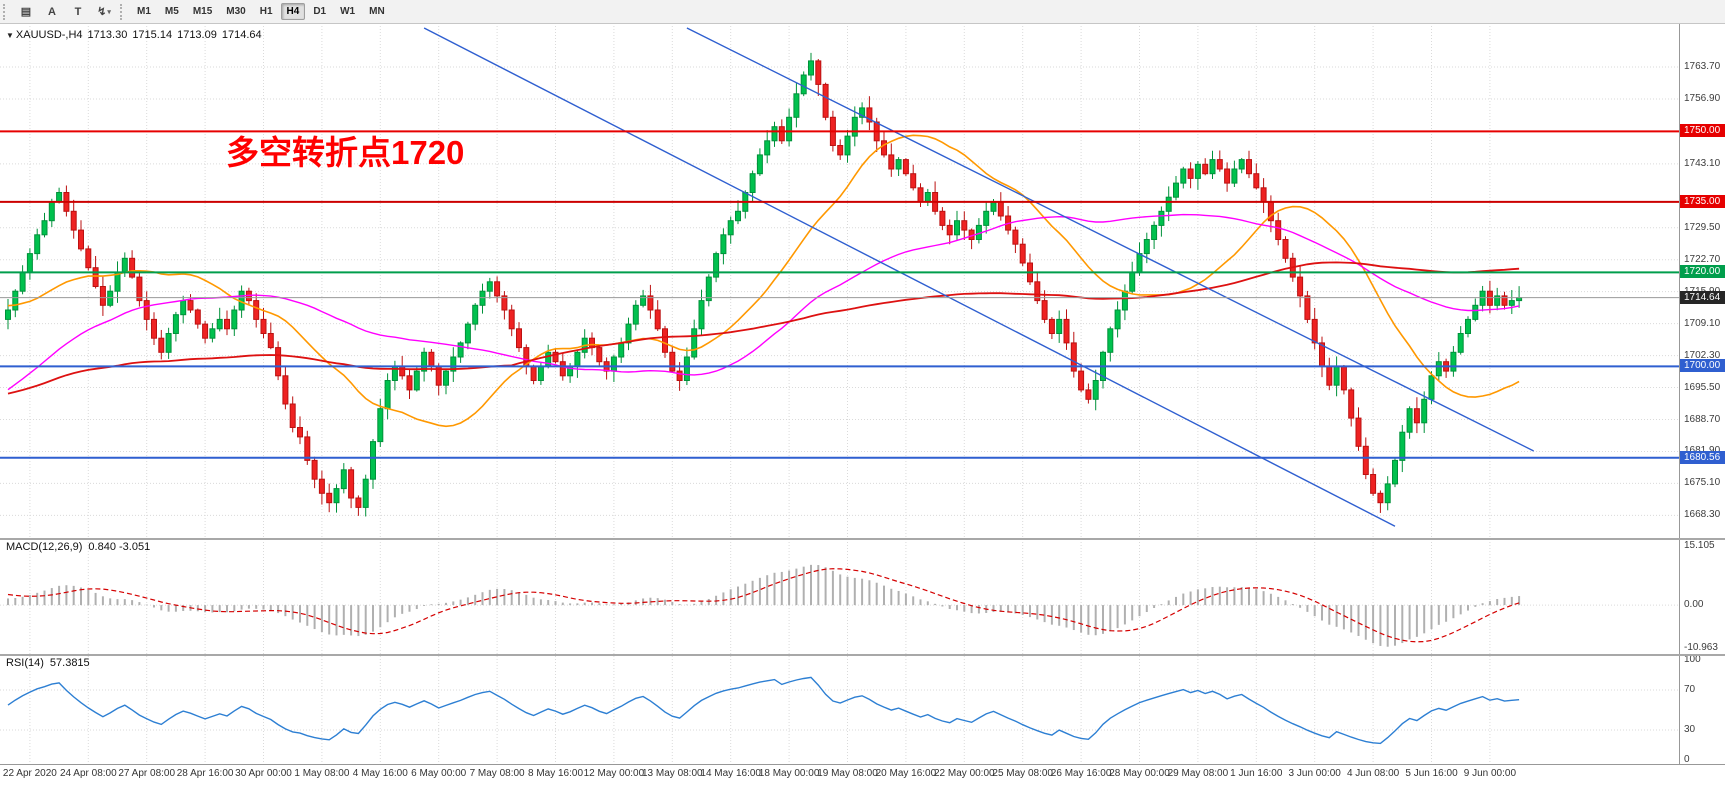  Describe the element at coordinates (52, 11) in the screenshot. I see `cursor-icon: A` at that location.